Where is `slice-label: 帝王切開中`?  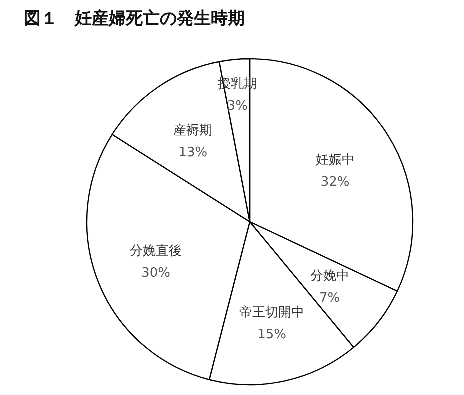
slice-label: 帝王切開中 is located at coordinates (272, 313).